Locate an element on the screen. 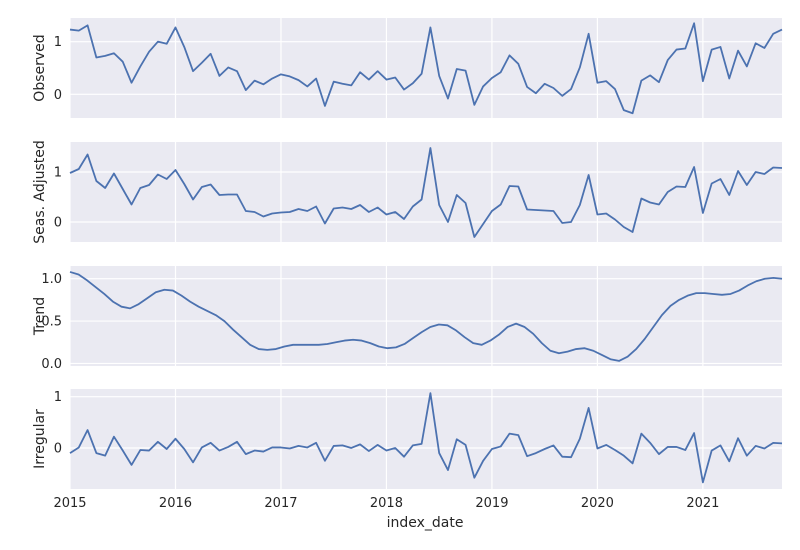 This screenshot has width=800, height=550. x-tick-label: 2018 is located at coordinates (386, 503).